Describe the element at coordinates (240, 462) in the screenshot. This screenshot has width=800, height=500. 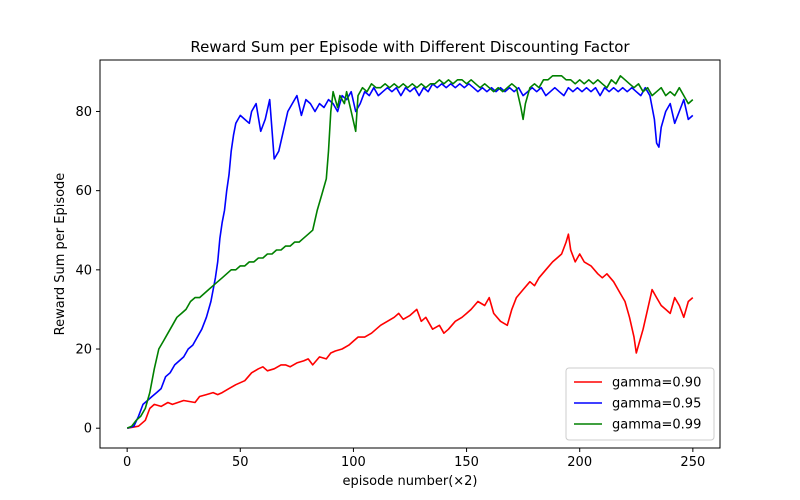
I see `x-tick-label: 50` at that location.